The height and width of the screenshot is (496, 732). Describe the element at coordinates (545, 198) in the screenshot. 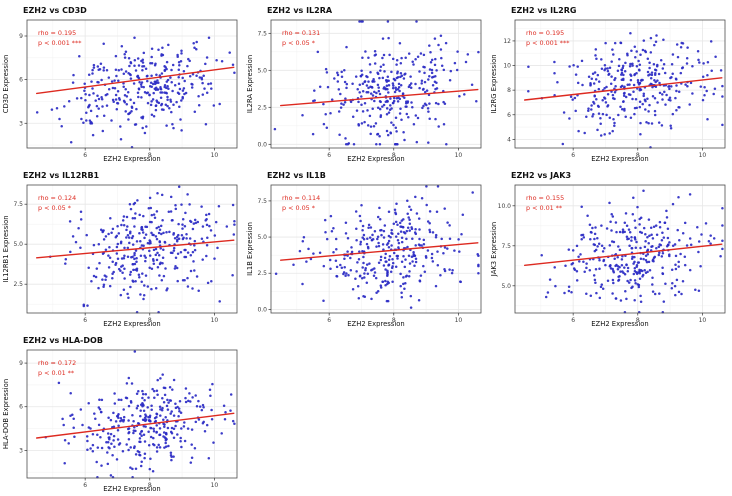

I see `rho-annotation: rho = 0.155` at that location.